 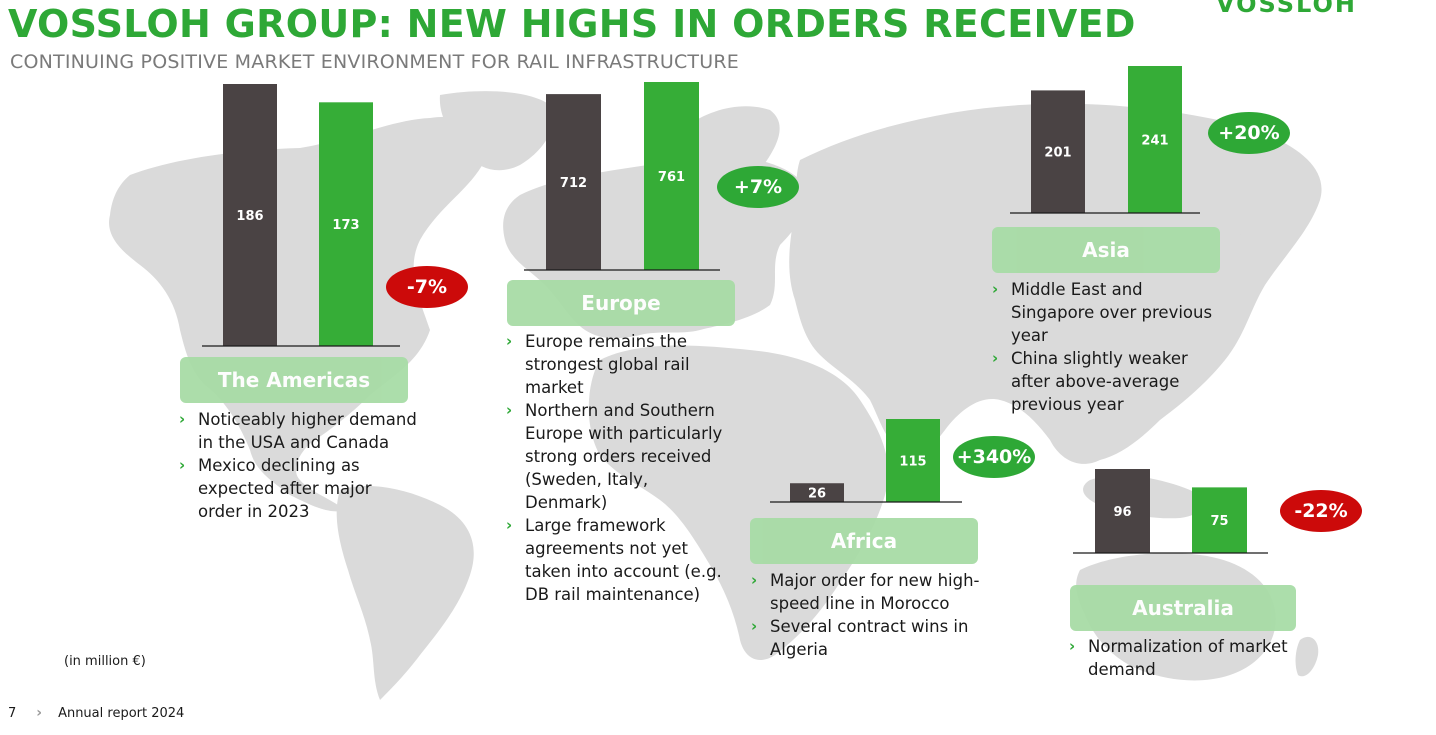 I want to click on americas-bar-1-label: 186, so click(x=249, y=216).